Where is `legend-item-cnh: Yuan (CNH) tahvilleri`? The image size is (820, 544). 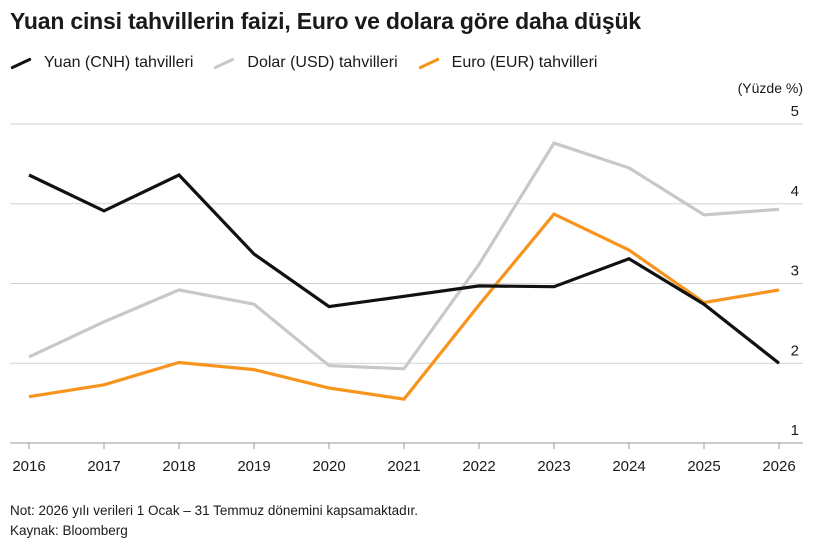 legend-item-cnh: Yuan (CNH) tahvilleri is located at coordinates (101, 63).